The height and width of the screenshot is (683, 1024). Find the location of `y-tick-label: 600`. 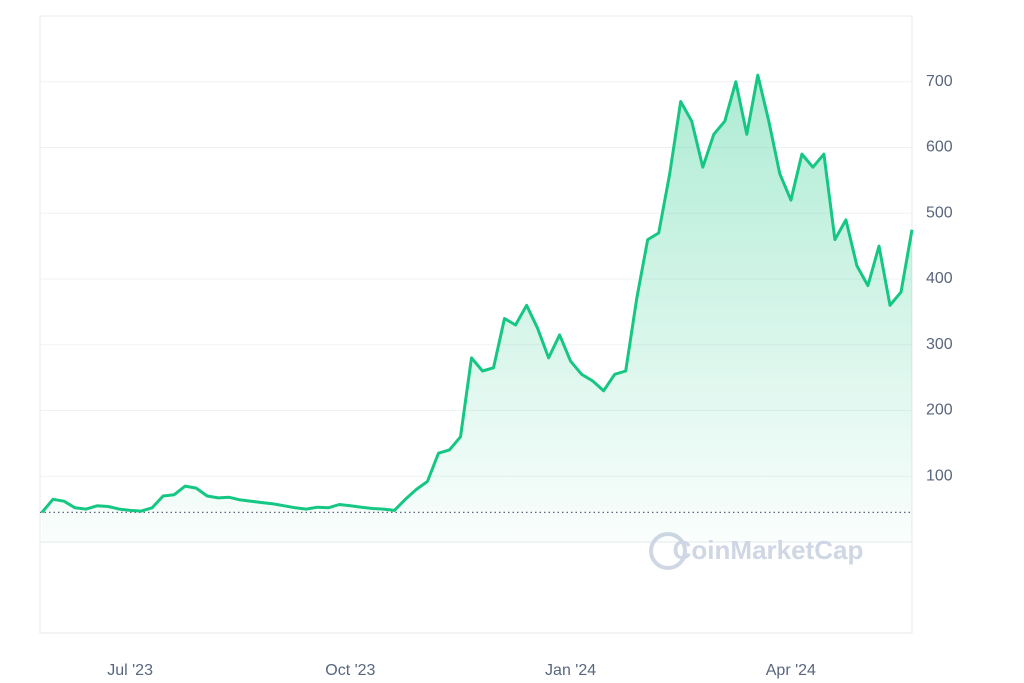

y-tick-label: 600 is located at coordinates (939, 147).